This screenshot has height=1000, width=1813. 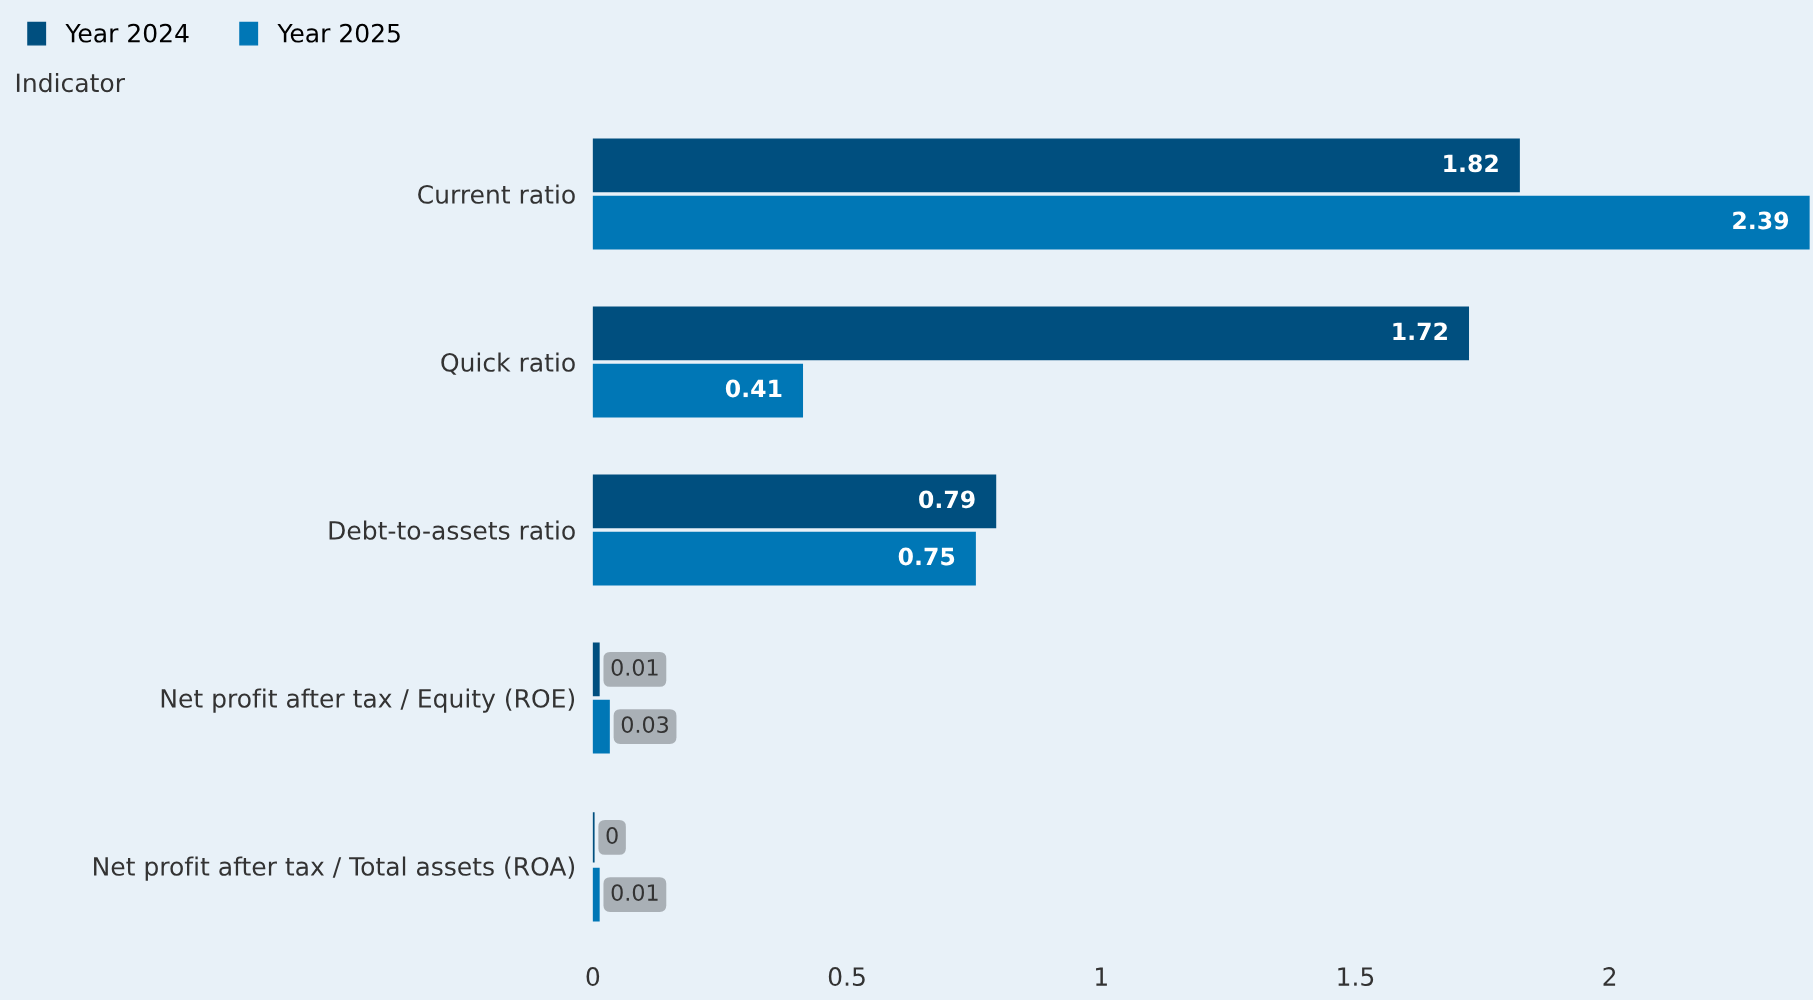 What do you see at coordinates (612, 835) in the screenshot?
I see `data-label: 0` at bounding box center [612, 835].